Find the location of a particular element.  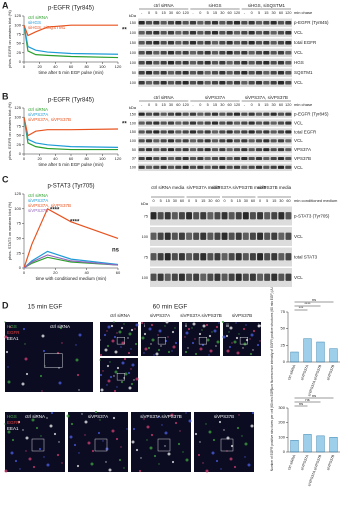

micrograph is located at coordinates (160, 339).